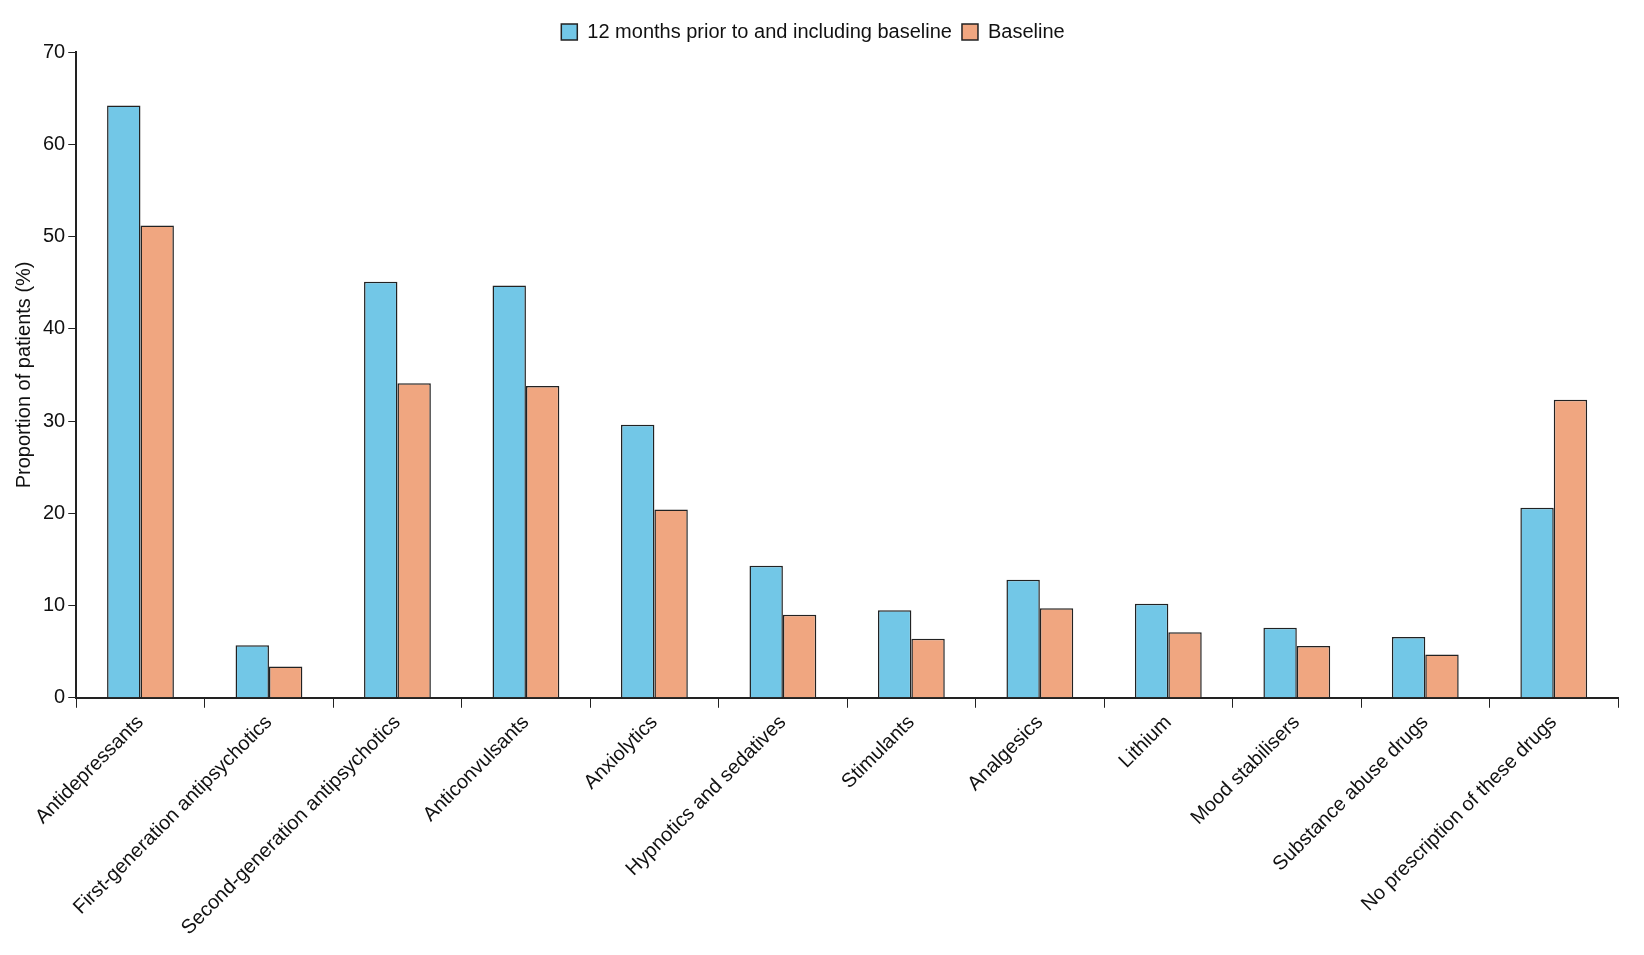 This screenshot has height=955, width=1644. What do you see at coordinates (54, 50) in the screenshot?
I see `y-tick-label: 70` at bounding box center [54, 50].